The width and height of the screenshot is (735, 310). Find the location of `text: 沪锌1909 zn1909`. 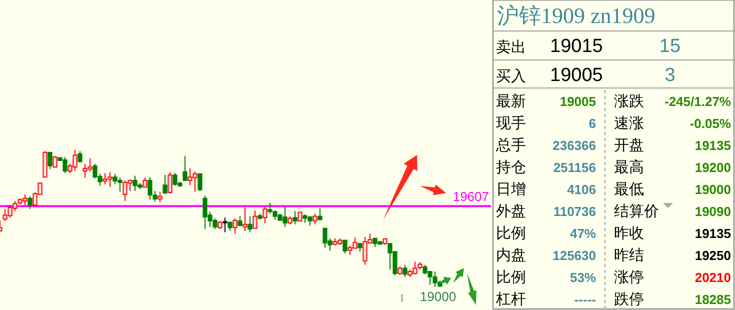

text: 沪锌1909 zn1909 is located at coordinates (576, 15).